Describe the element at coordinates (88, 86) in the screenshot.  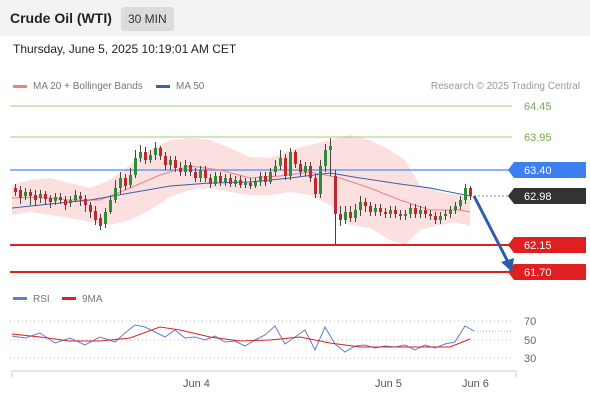
I see `legend-bands-label: MA 20 + Bollinger Bands` at that location.